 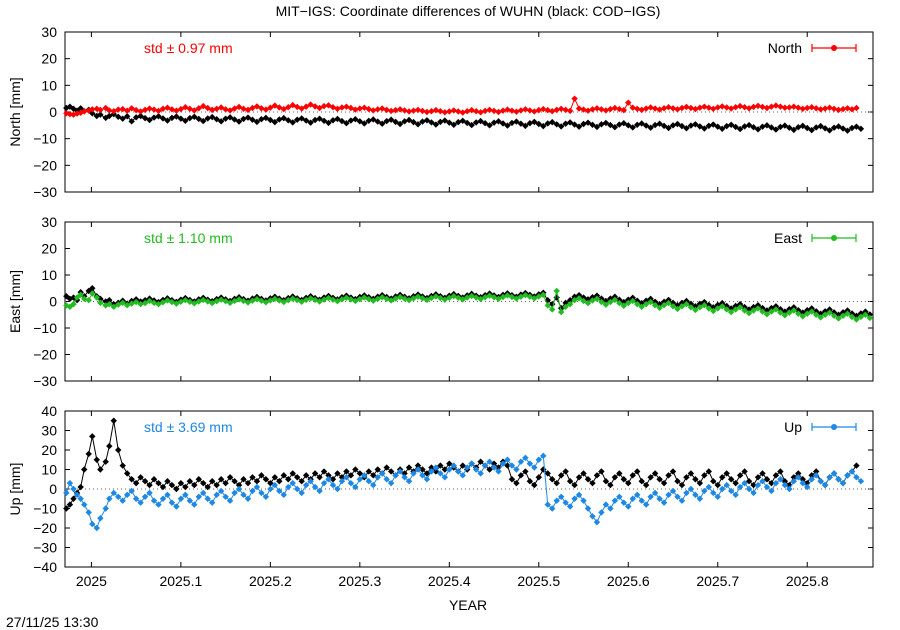 I want to click on y-tick-label: 10, so click(x=49, y=275).